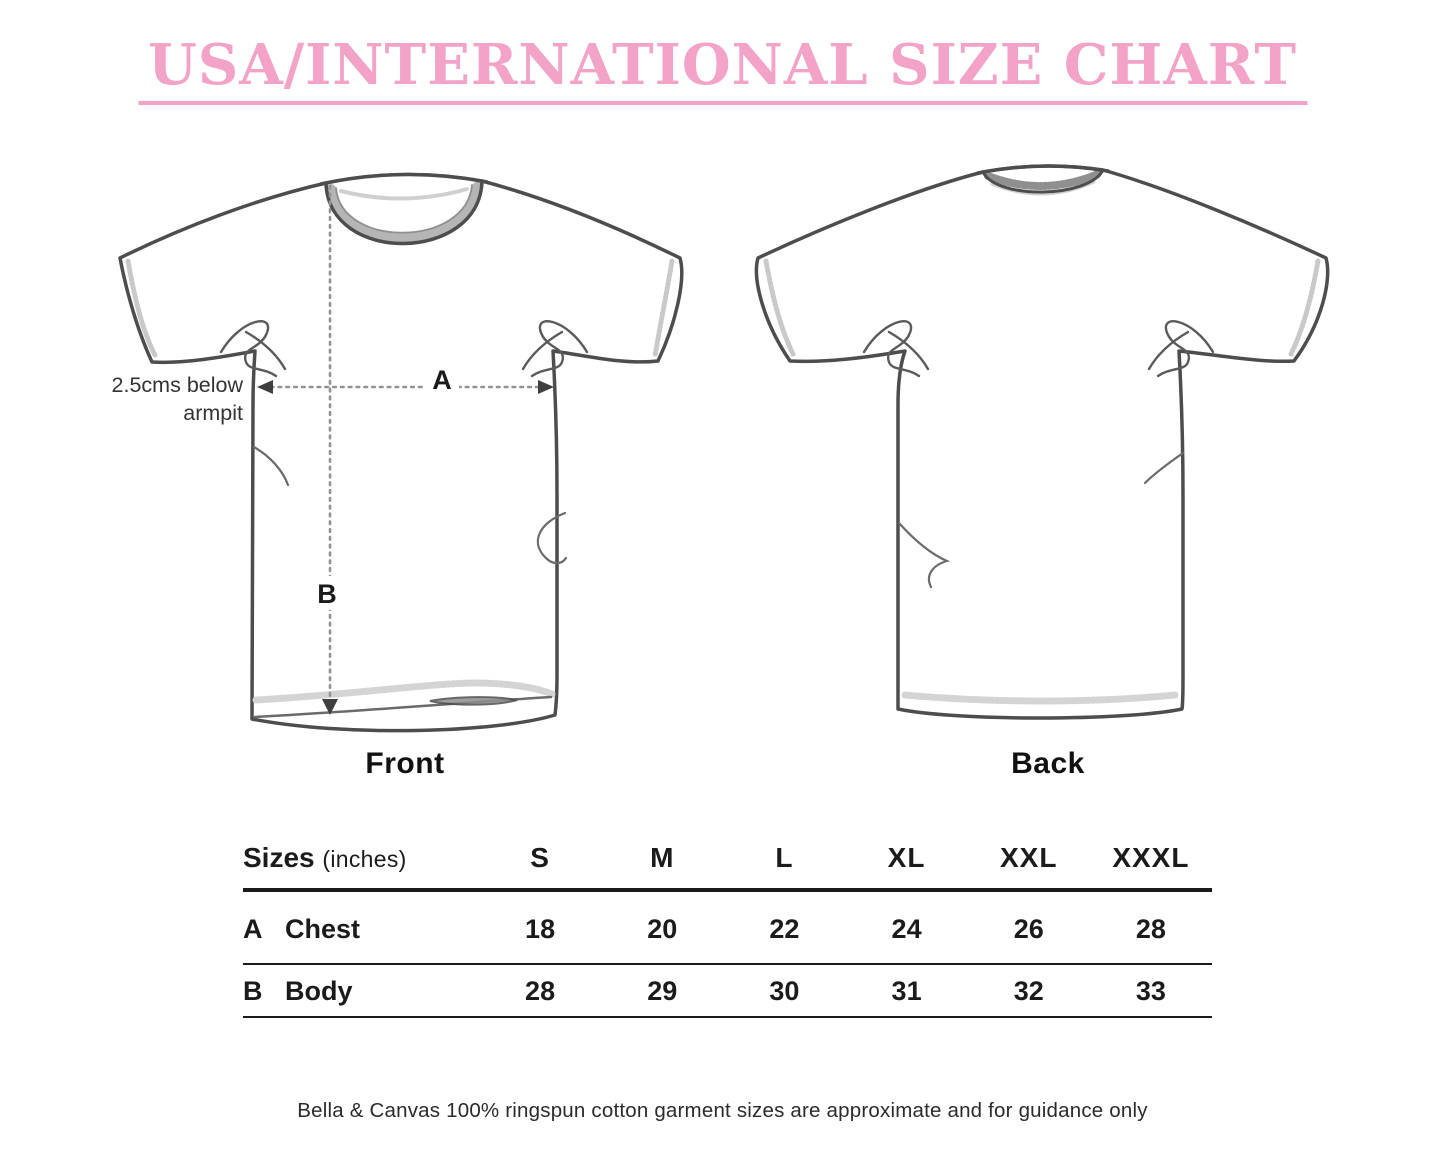 The width and height of the screenshot is (1445, 1156). What do you see at coordinates (1048, 763) in the screenshot?
I see `back-shirt-label: Back` at bounding box center [1048, 763].